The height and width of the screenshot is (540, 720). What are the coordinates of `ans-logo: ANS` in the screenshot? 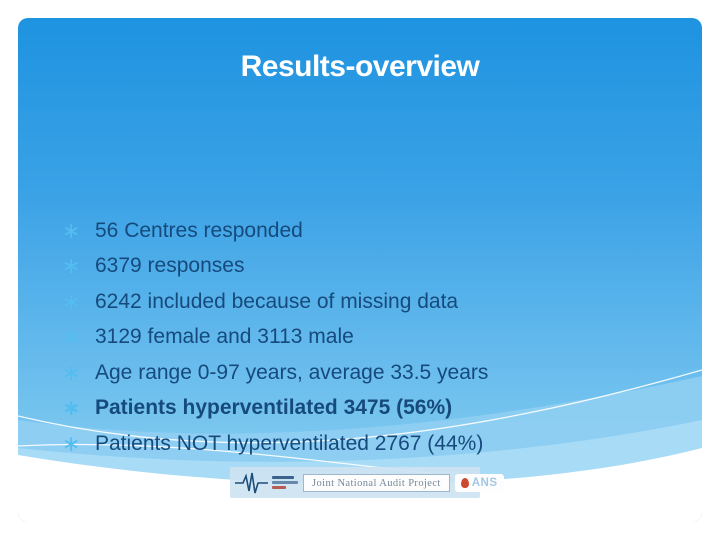 It's located at (479, 482).